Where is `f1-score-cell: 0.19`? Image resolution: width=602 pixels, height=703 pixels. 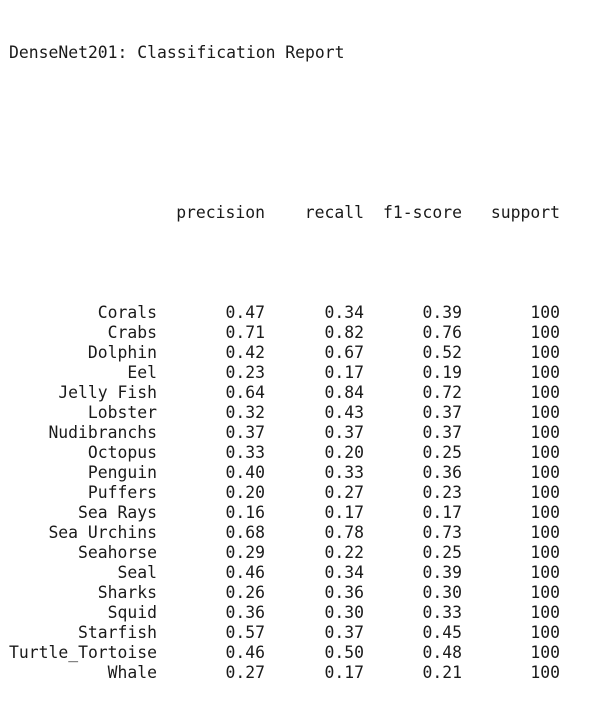 f1-score-cell: 0.19 is located at coordinates (442, 372).